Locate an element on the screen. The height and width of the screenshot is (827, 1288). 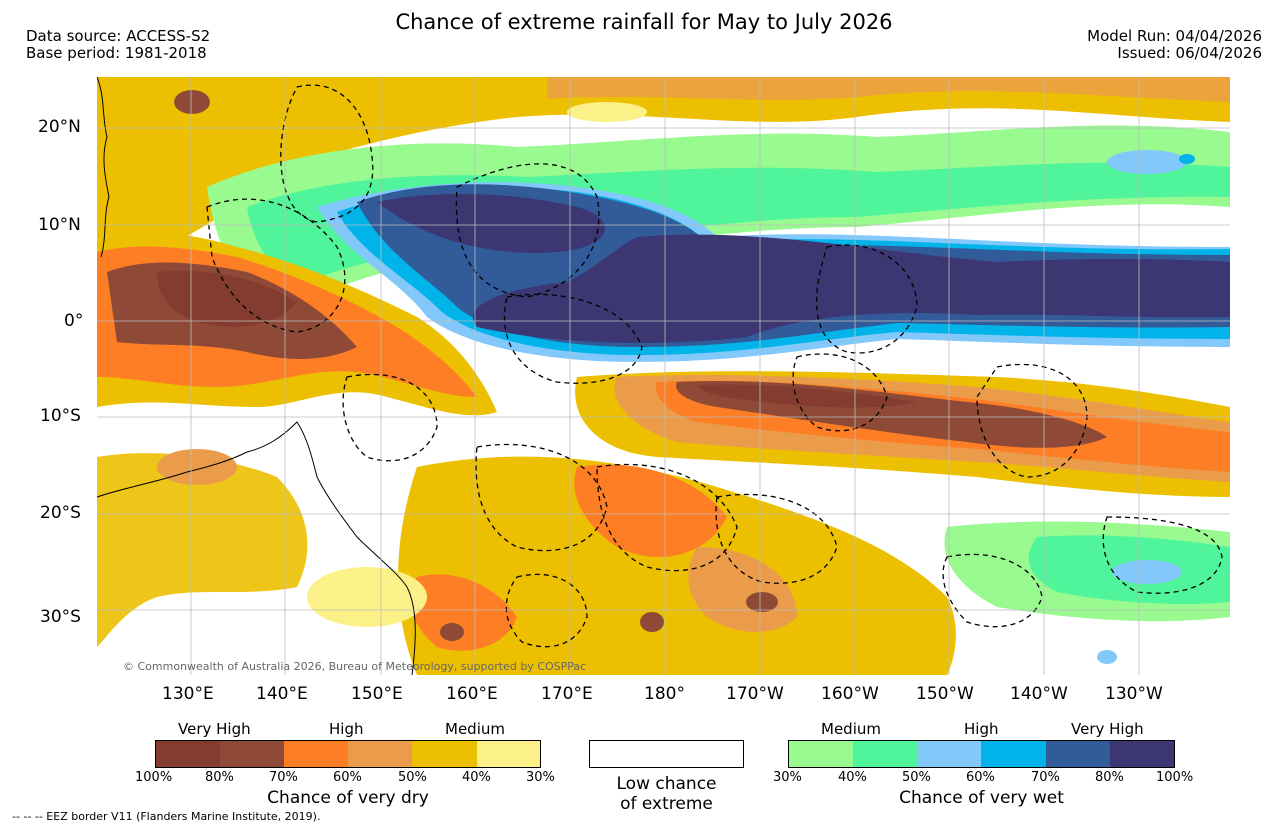
dry-pct-30: 30% is located at coordinates (540, 777).